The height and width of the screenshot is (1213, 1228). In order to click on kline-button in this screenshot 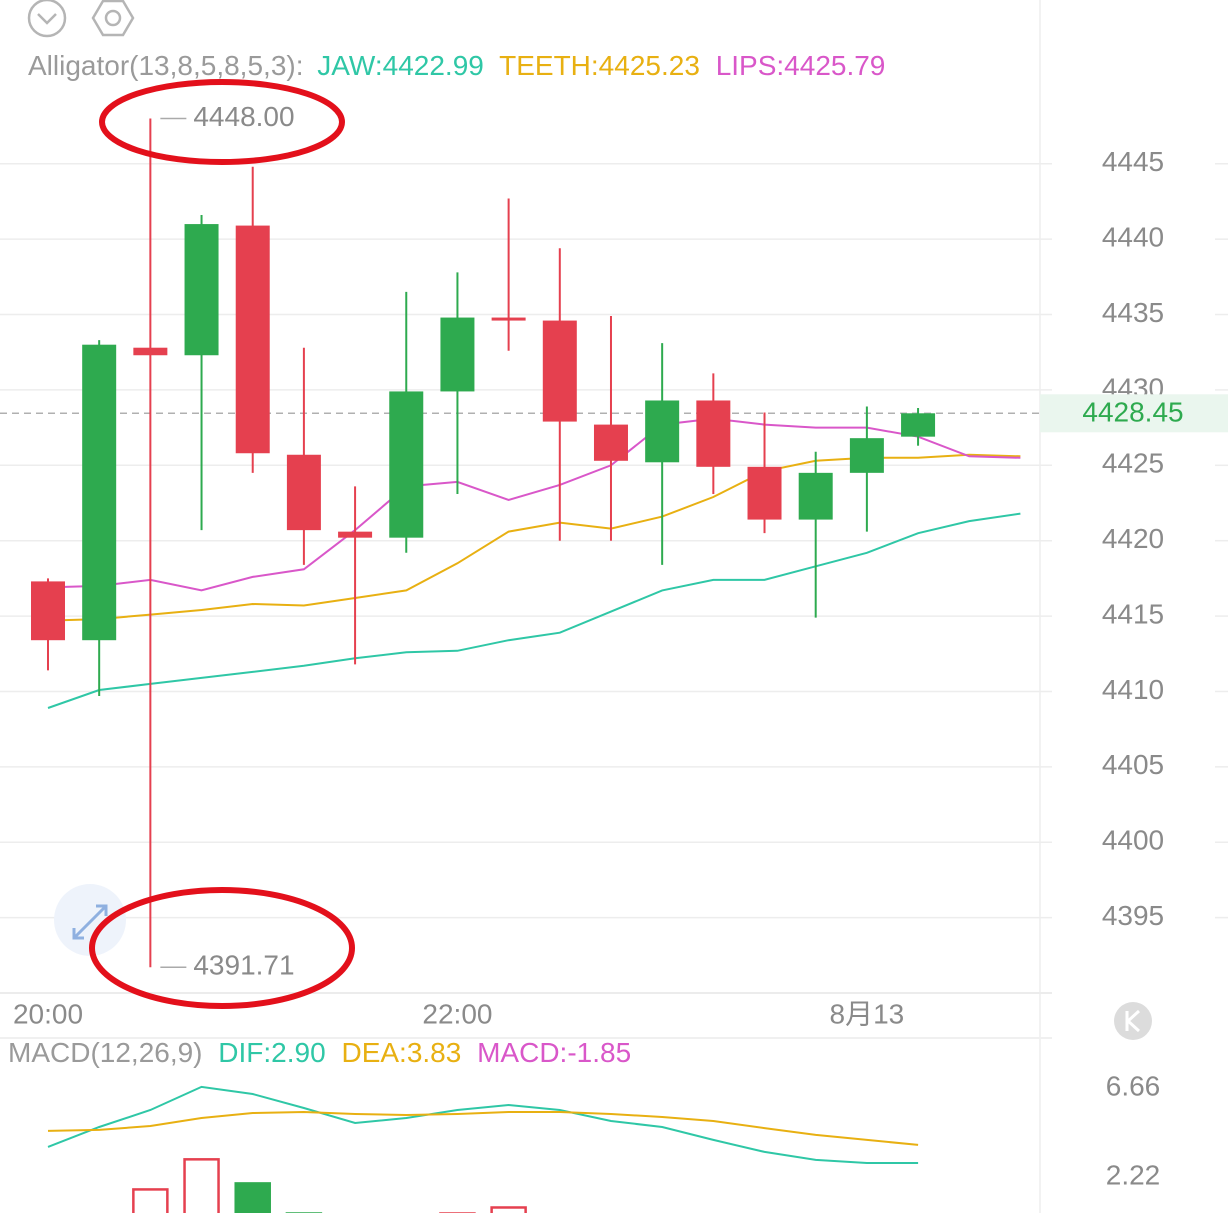, I will do `click(1133, 1021)`.